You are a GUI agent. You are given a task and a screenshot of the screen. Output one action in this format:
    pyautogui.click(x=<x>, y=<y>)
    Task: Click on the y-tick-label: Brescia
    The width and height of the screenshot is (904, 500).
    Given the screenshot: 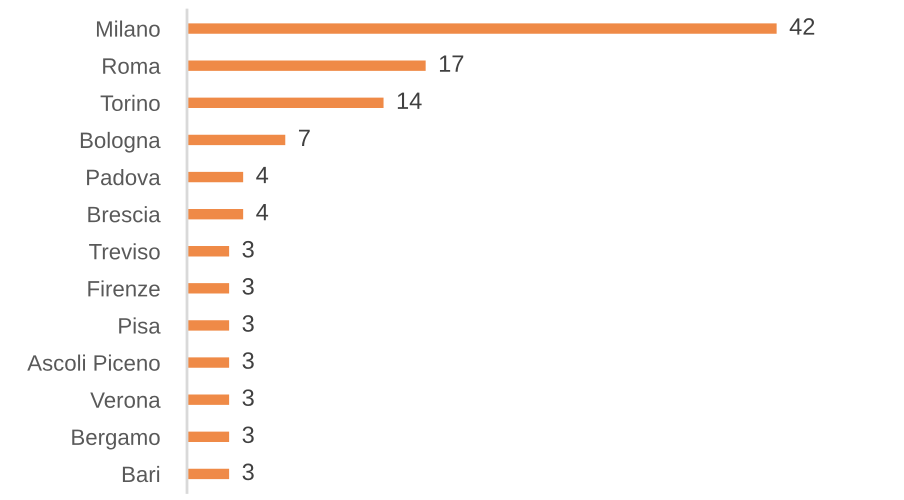 What is the action you would take?
    pyautogui.click(x=124, y=214)
    